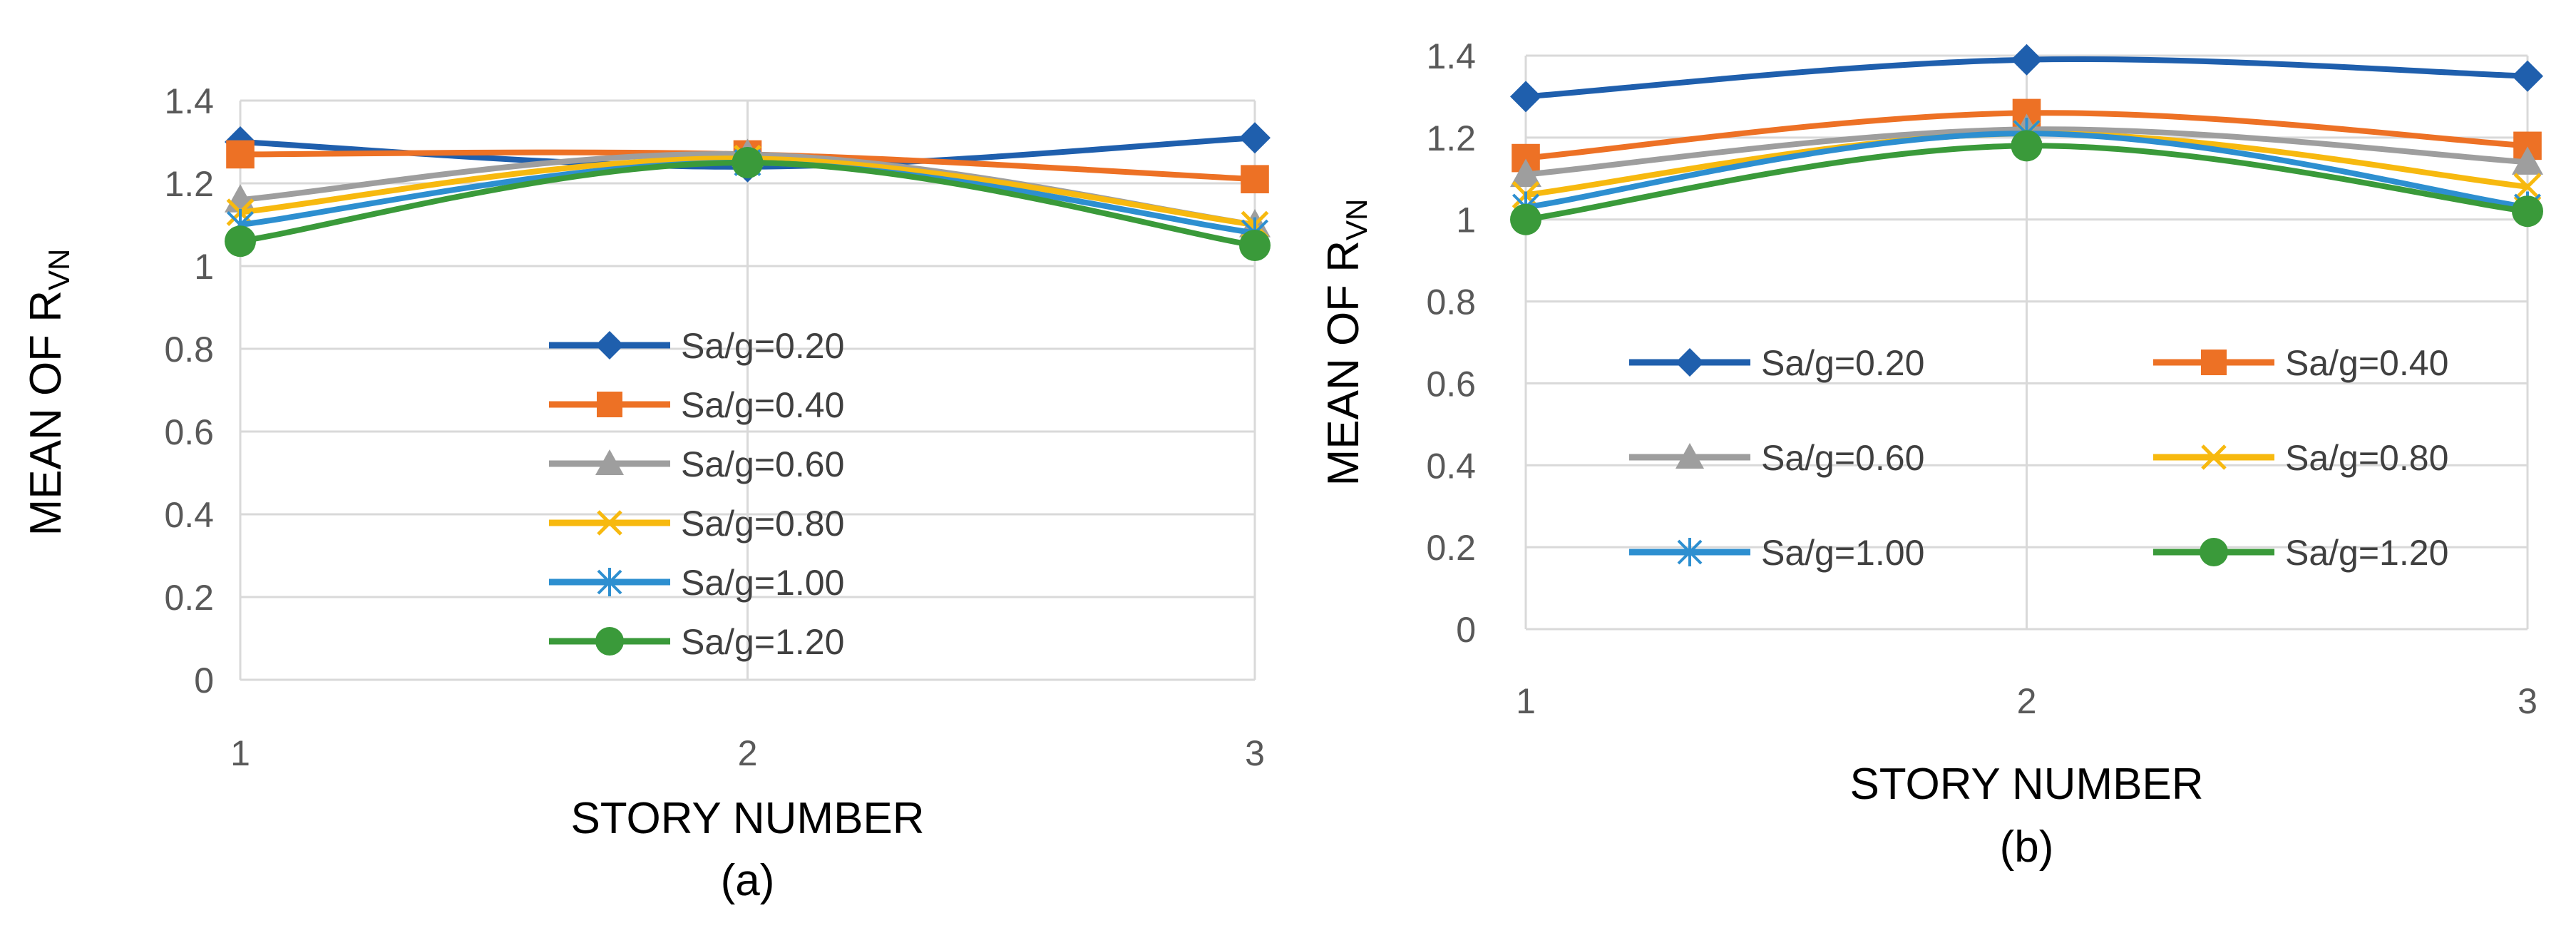 This screenshot has width=2576, height=938. What do you see at coordinates (762, 405) in the screenshot?
I see `legend-label: Sa/g=0.40` at bounding box center [762, 405].